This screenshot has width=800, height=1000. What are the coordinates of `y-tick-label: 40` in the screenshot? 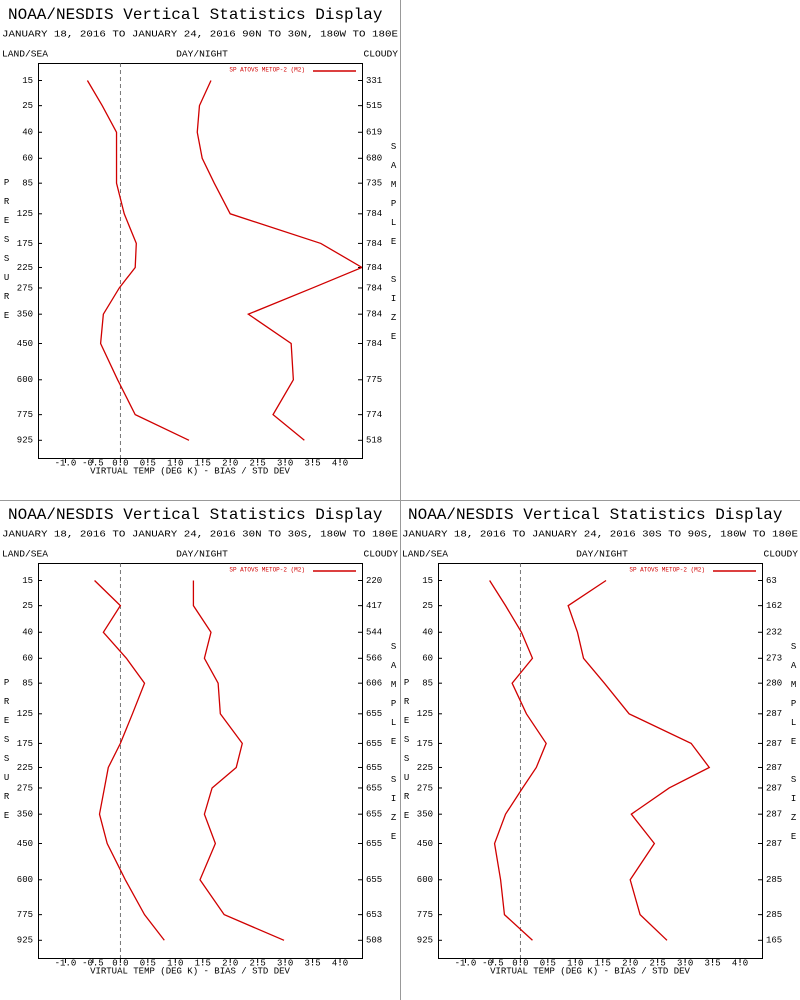 It's located at (27, 133).